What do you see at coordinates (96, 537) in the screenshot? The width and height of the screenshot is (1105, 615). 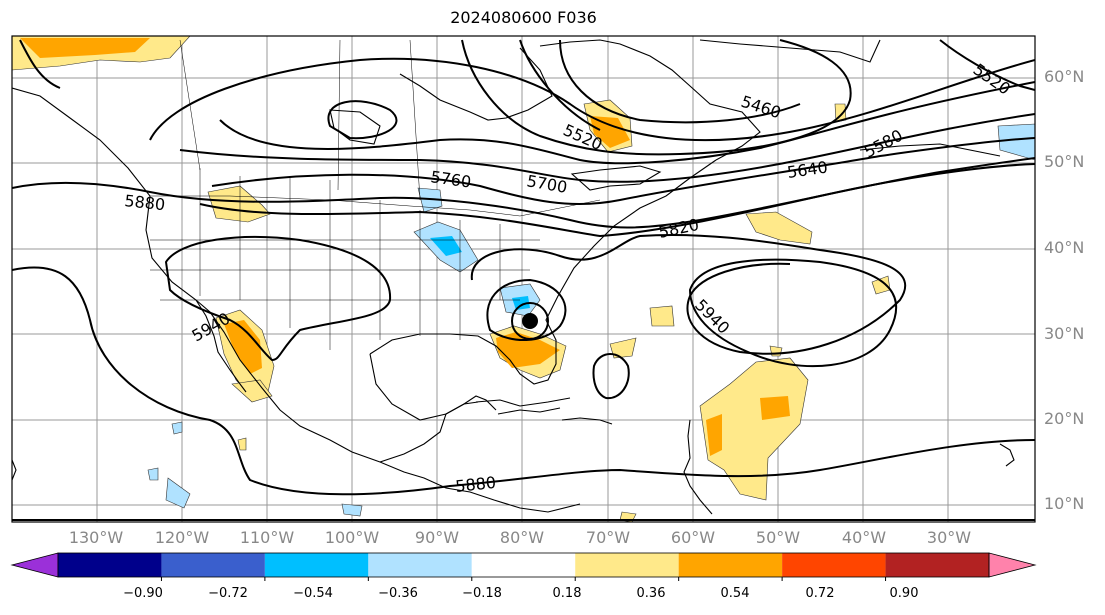 I see `lon-label: 130°W` at bounding box center [96, 537].